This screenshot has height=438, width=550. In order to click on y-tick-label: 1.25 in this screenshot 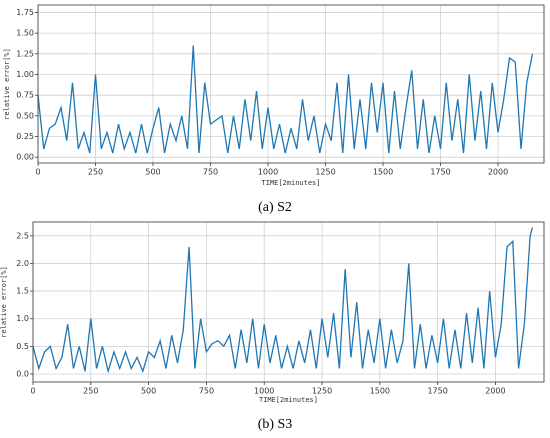, I will do `click(25, 53)`.